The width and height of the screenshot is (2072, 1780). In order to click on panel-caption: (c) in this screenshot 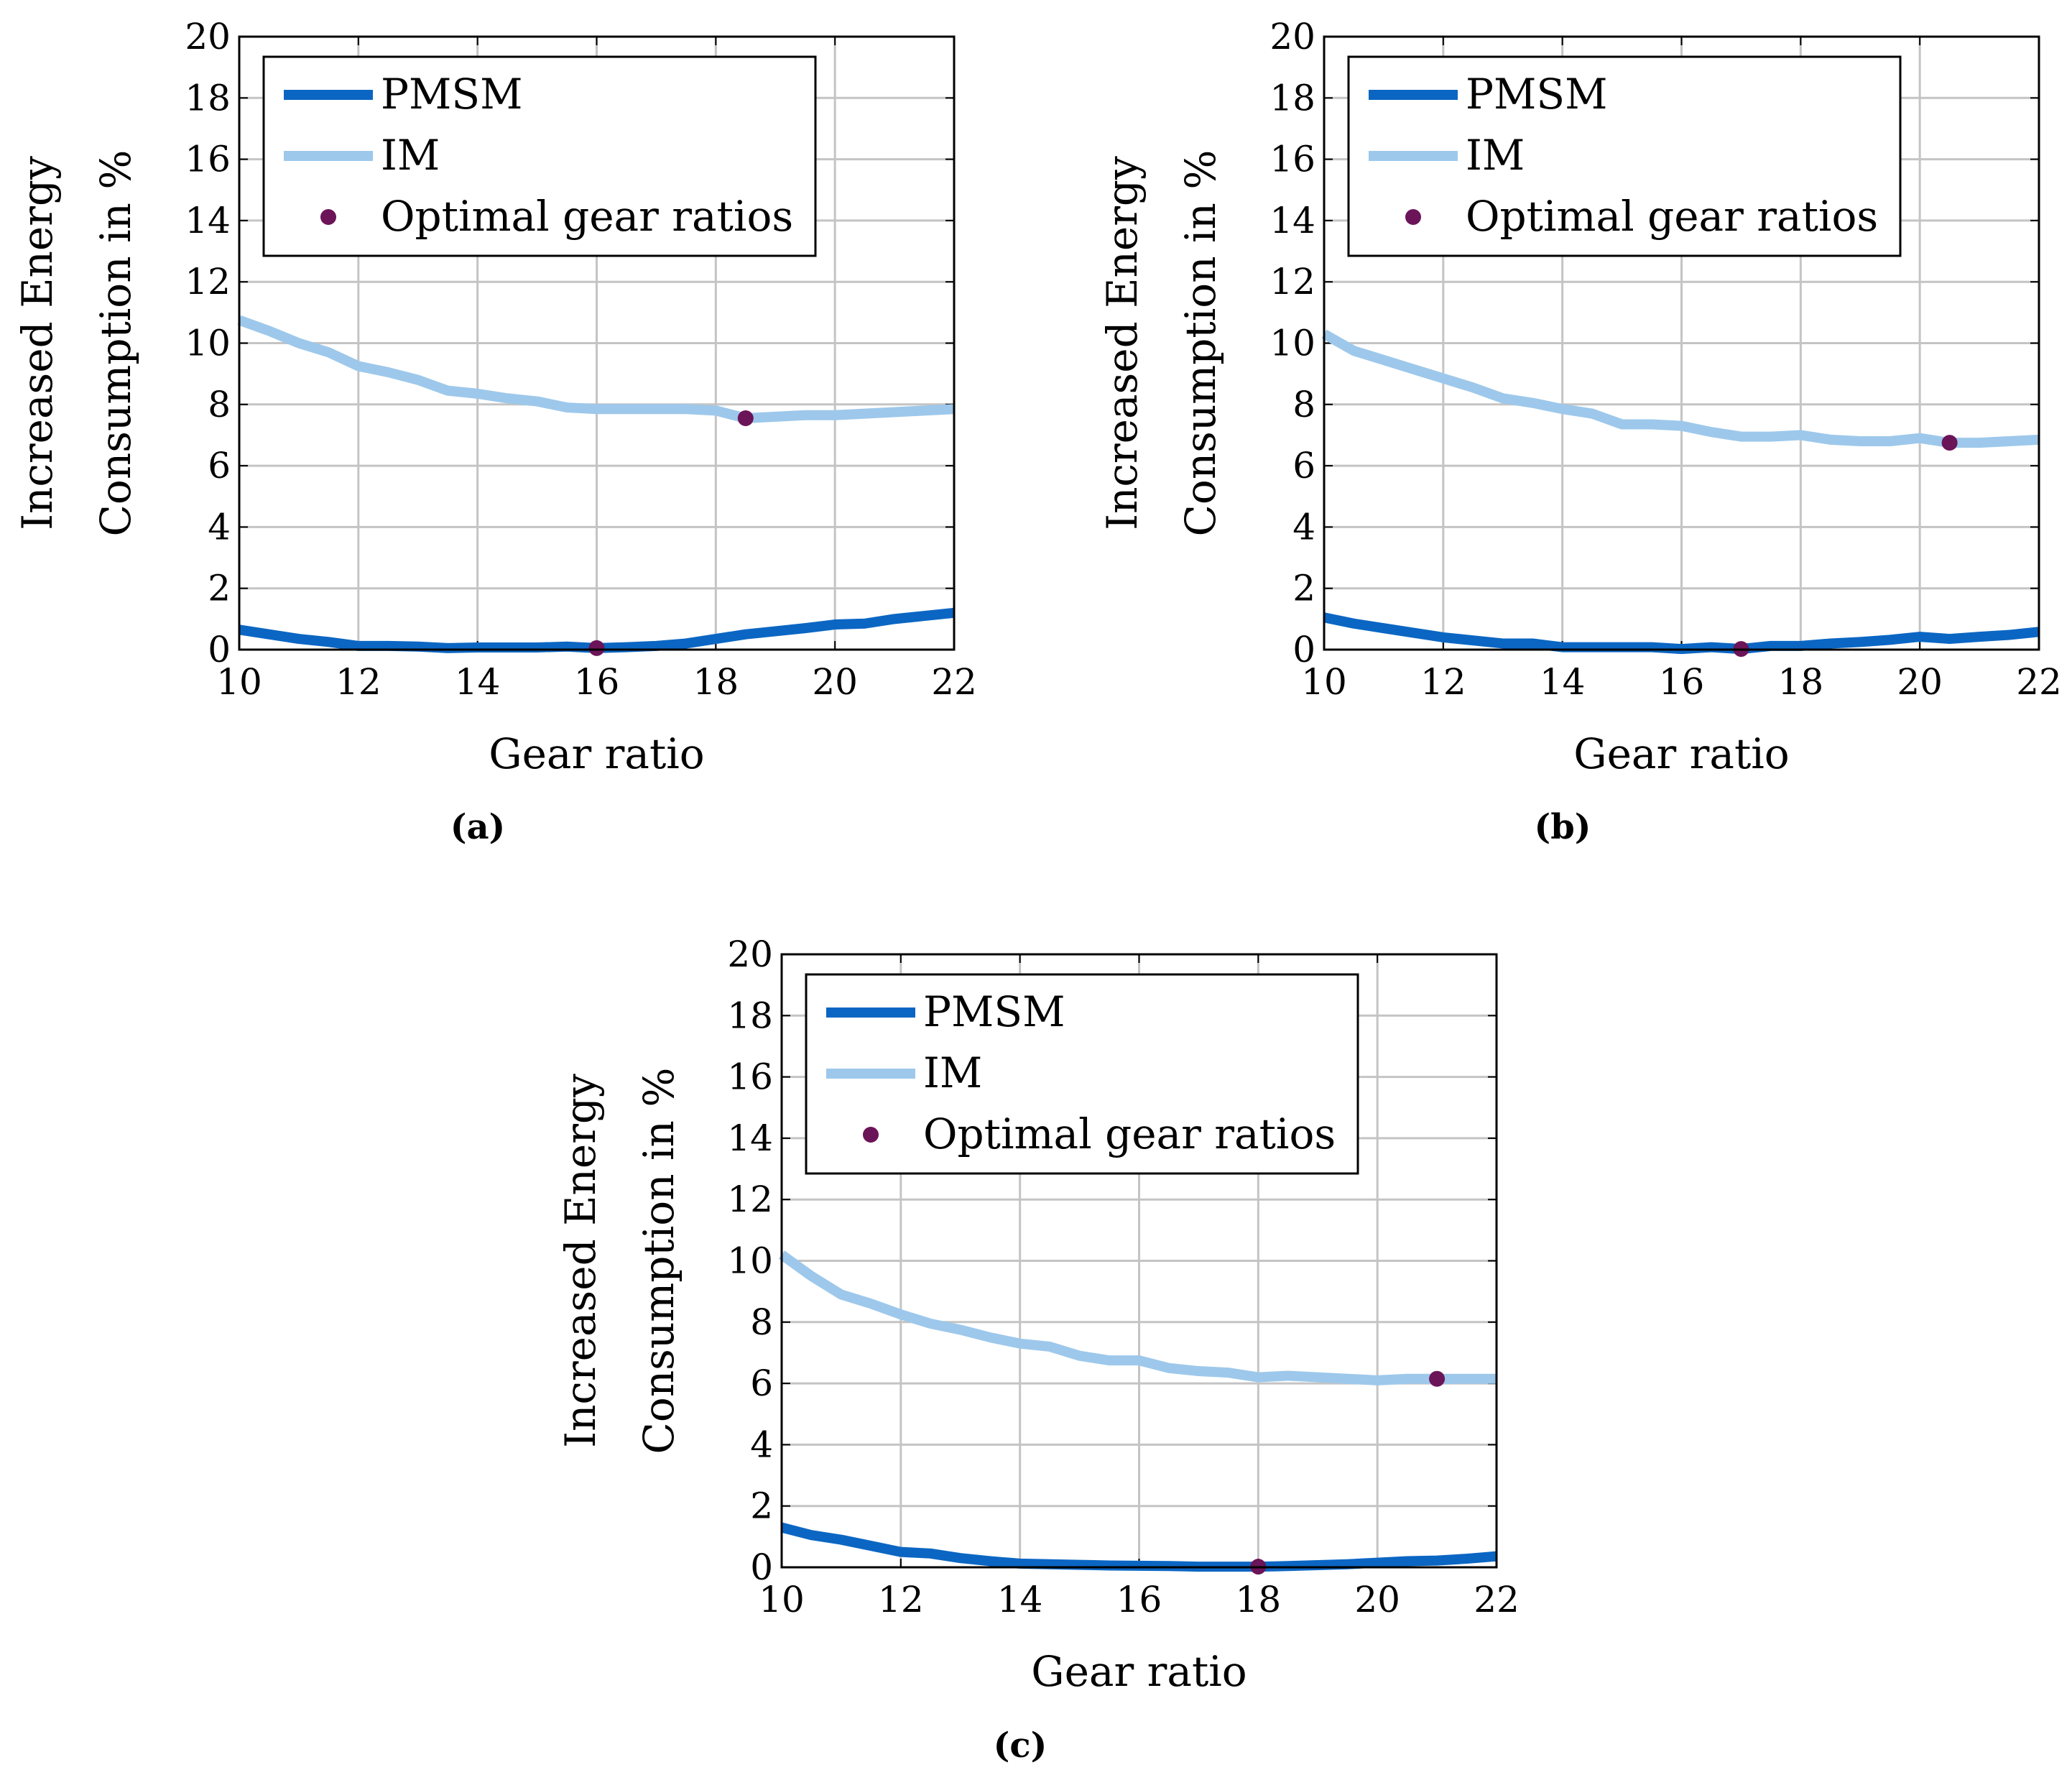, I will do `click(1020, 1745)`.